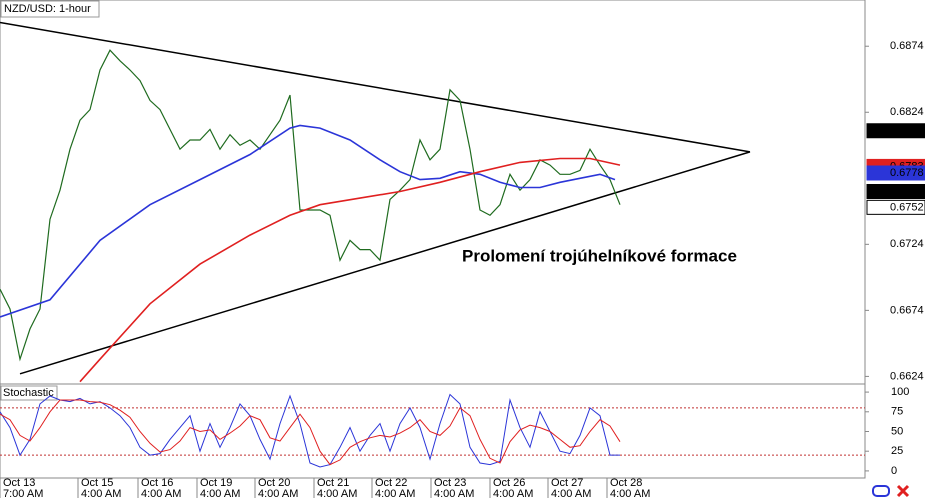  I want to click on stoch-title: Stochastic, so click(28, 393).